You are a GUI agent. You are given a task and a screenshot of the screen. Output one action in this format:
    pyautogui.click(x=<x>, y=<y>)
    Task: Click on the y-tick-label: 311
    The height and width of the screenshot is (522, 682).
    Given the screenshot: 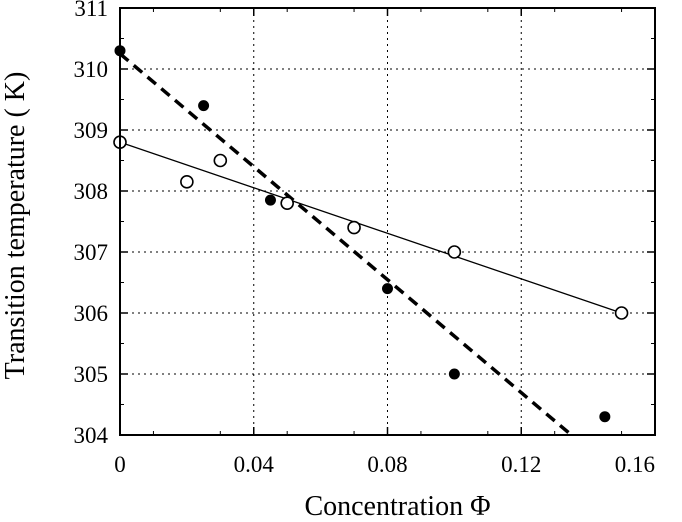 What is the action you would take?
    pyautogui.click(x=91, y=10)
    